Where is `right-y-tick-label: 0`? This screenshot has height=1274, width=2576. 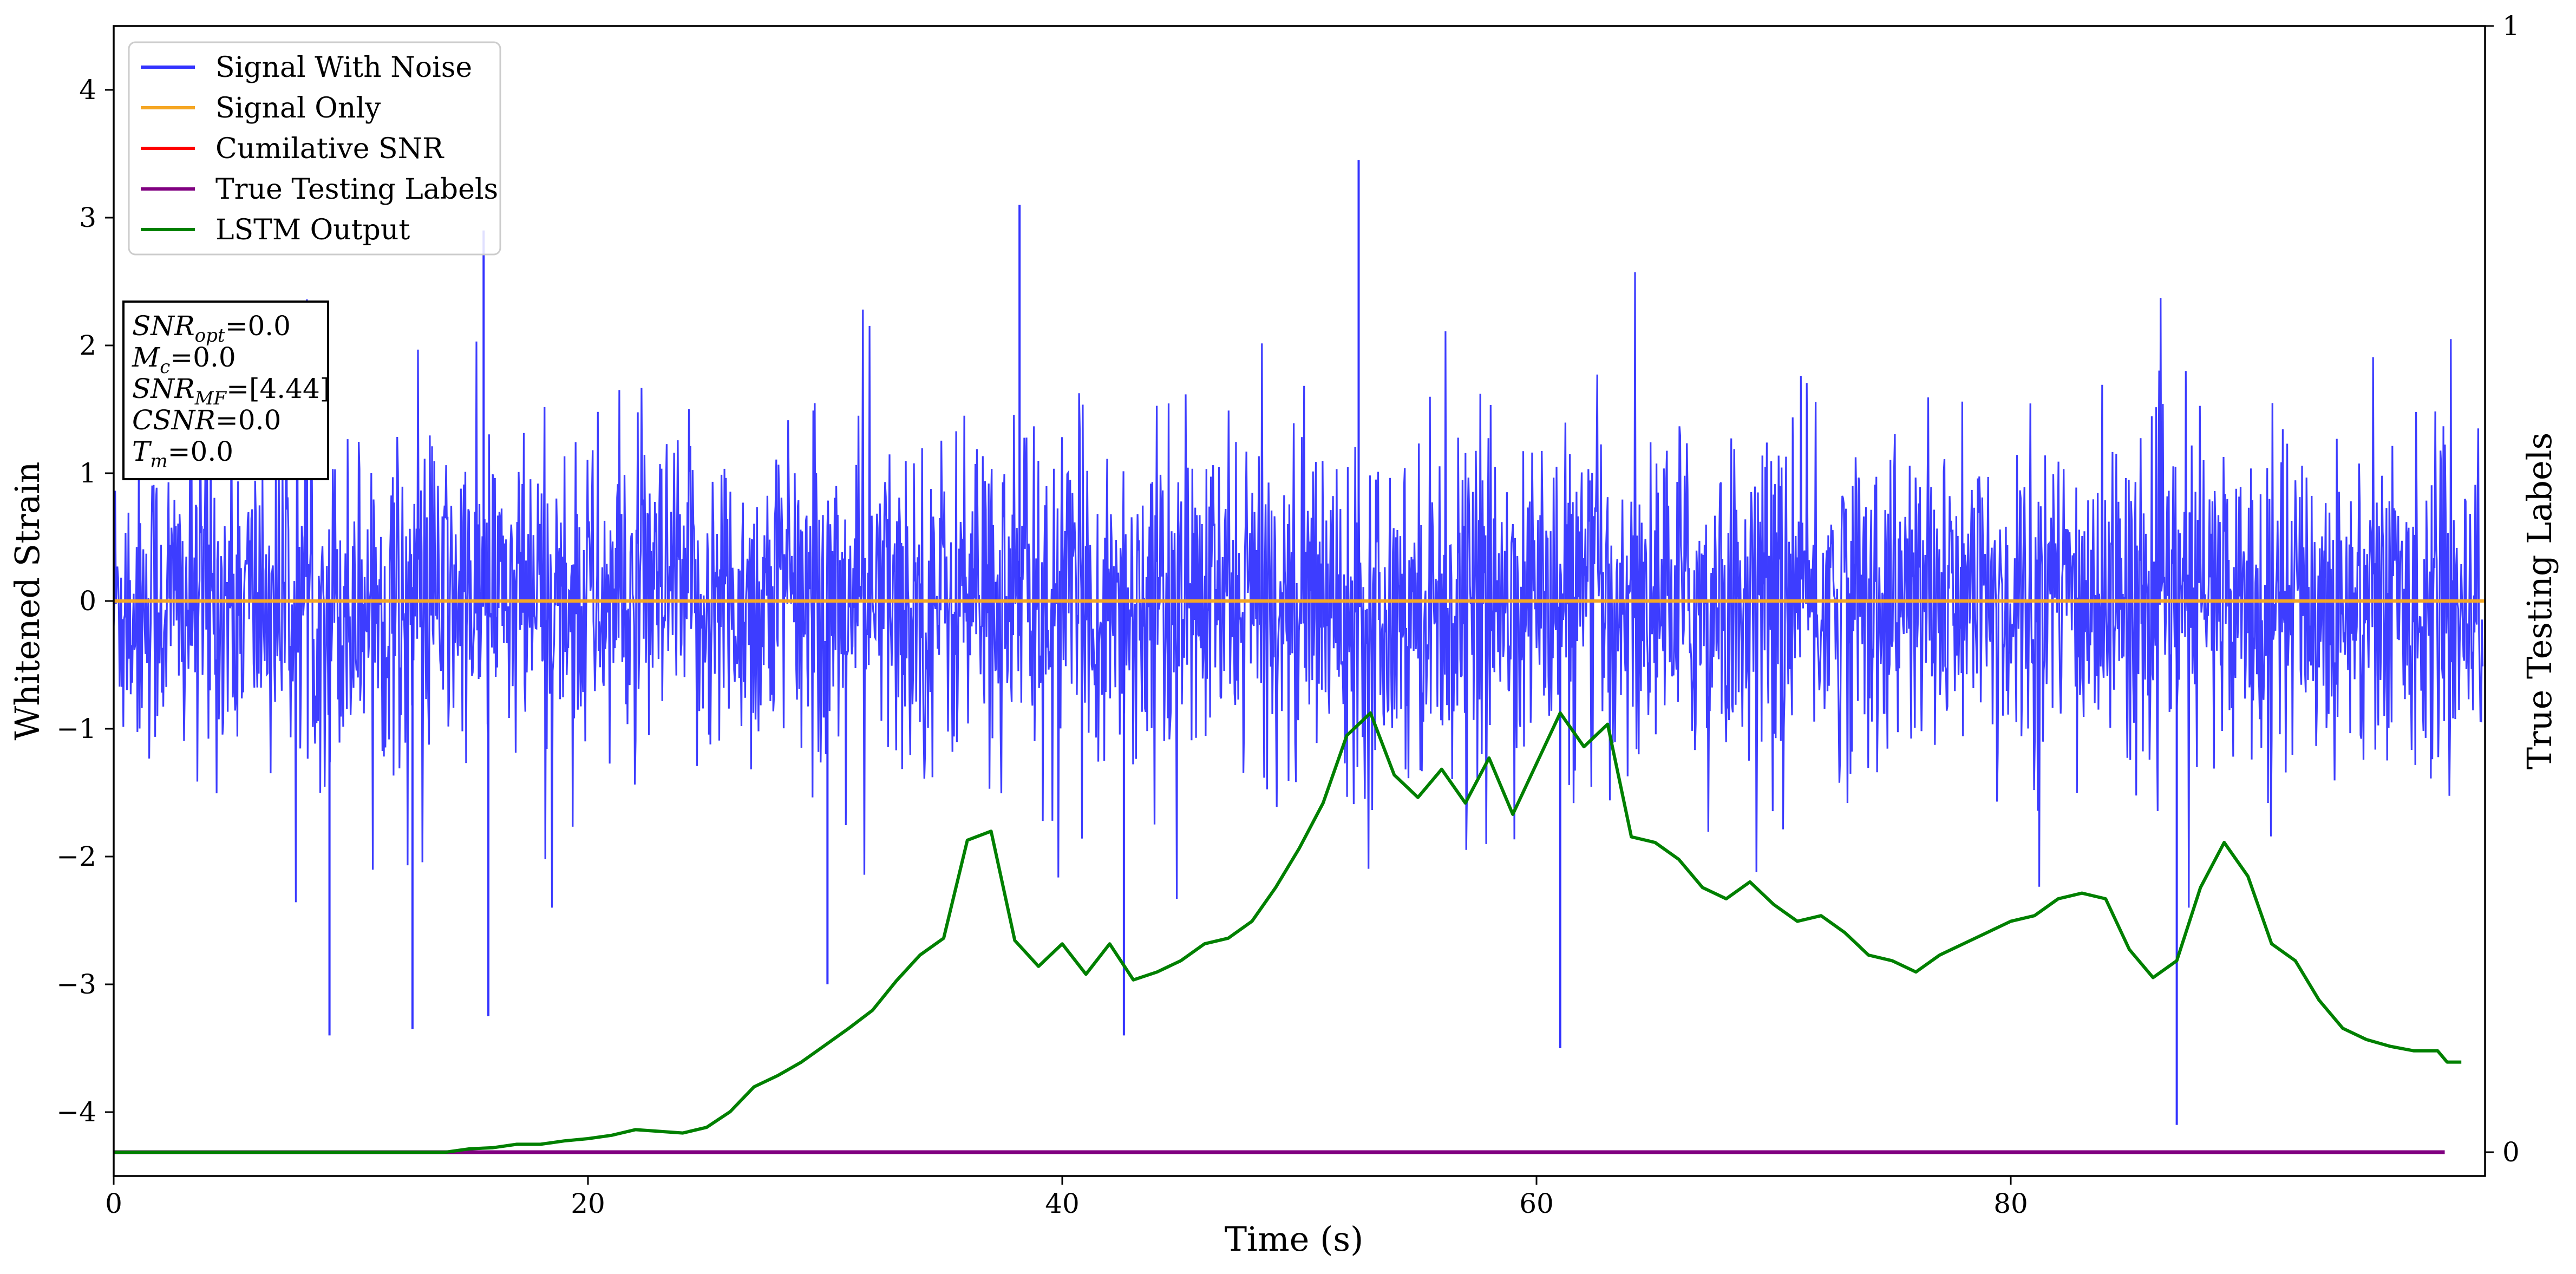
right-y-tick-label: 0 is located at coordinates (2511, 1152).